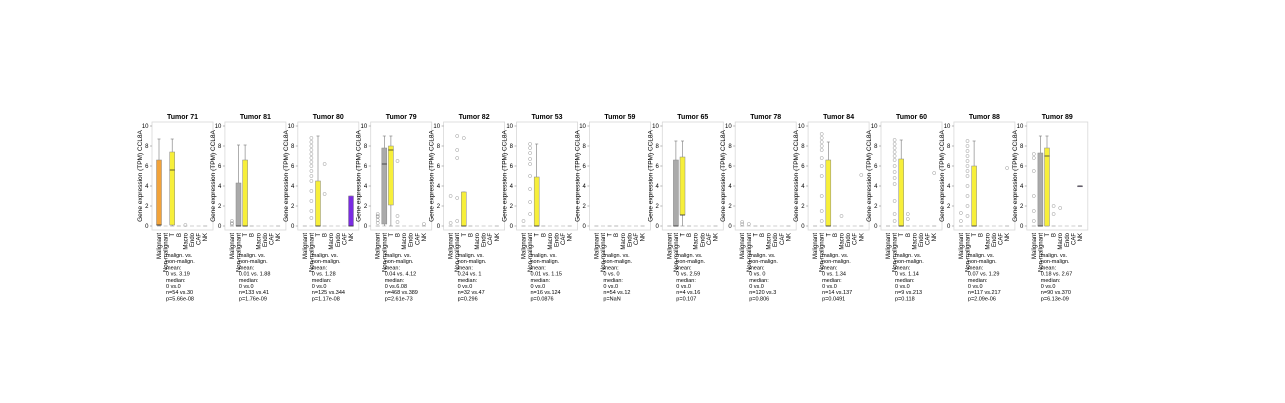 This screenshot has width=1285, height=403. I want to click on stat-line: 0 vs. 1.28, so click(324, 275).